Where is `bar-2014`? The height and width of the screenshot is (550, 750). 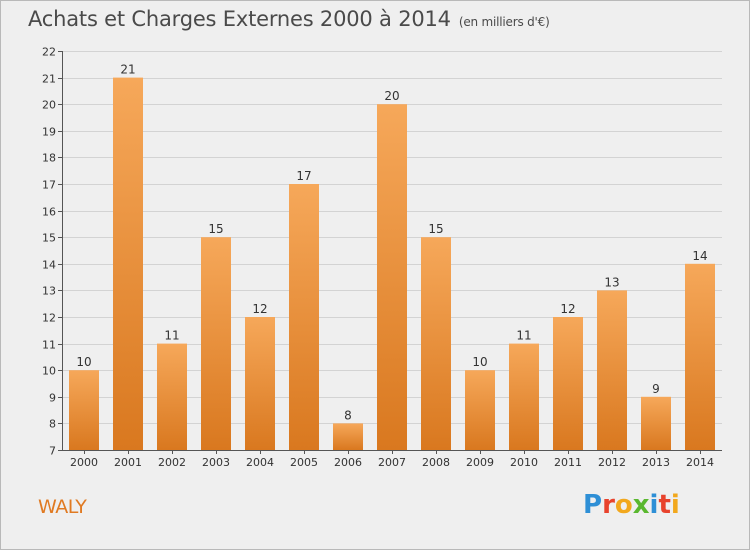 bar-2014 is located at coordinates (700, 356).